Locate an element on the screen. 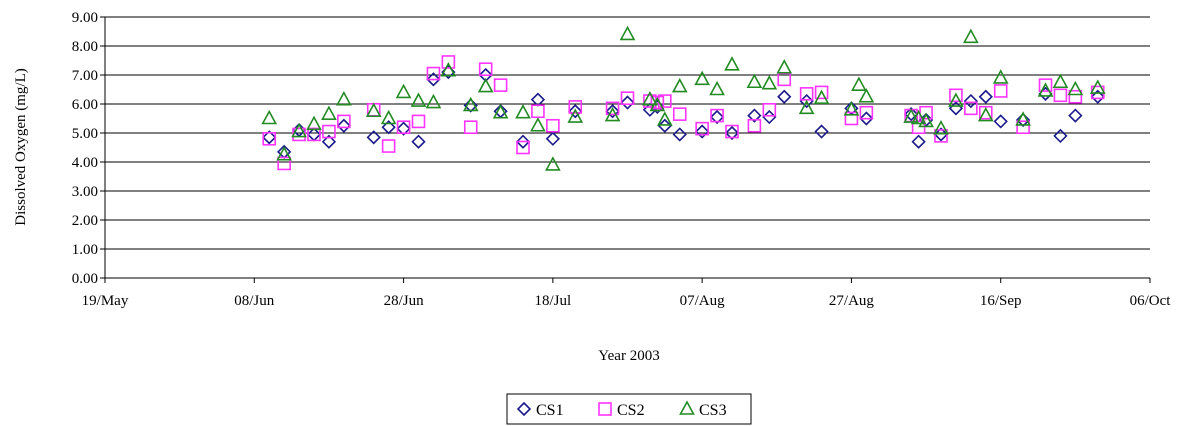 The width and height of the screenshot is (1200, 426). legend-marker-cs1 is located at coordinates (524, 409).